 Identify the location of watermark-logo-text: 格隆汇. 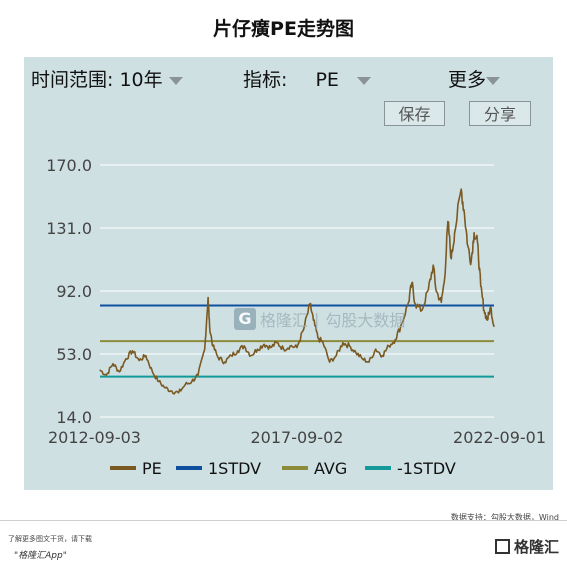
(284, 320).